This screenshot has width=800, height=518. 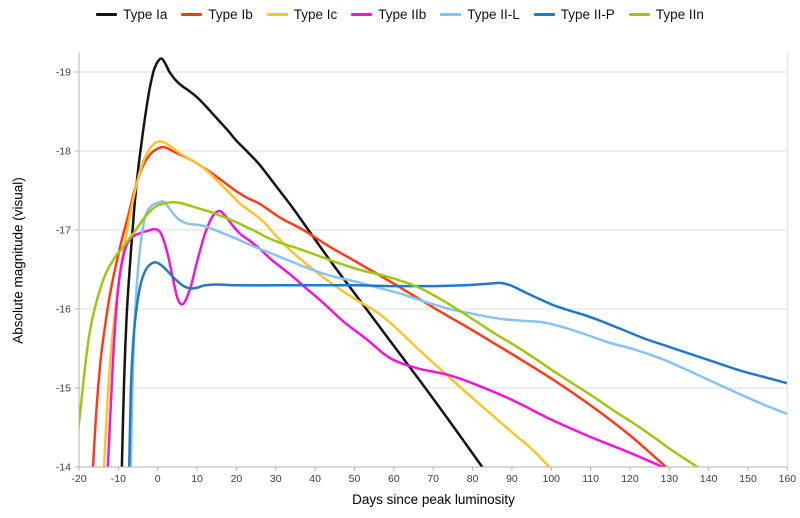 What do you see at coordinates (473, 479) in the screenshot?
I see `x-tick-label: 80` at bounding box center [473, 479].